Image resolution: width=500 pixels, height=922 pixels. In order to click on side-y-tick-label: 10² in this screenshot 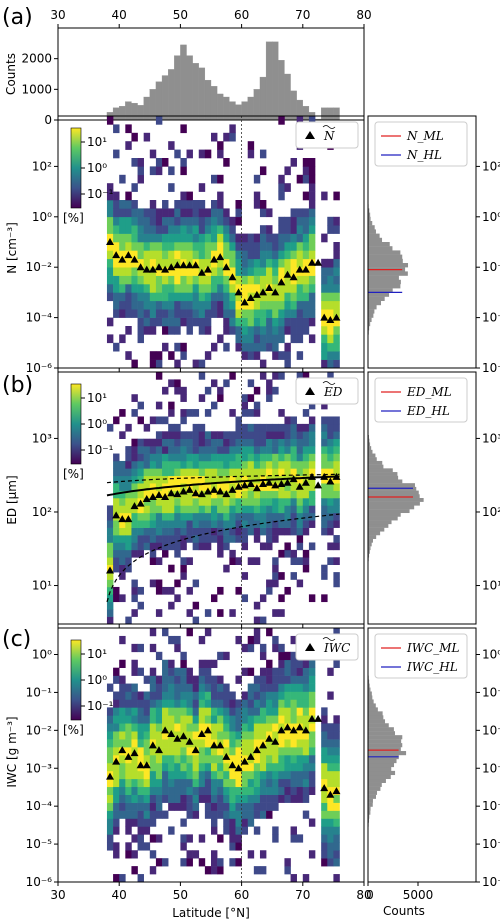, I will do `click(491, 166)`.